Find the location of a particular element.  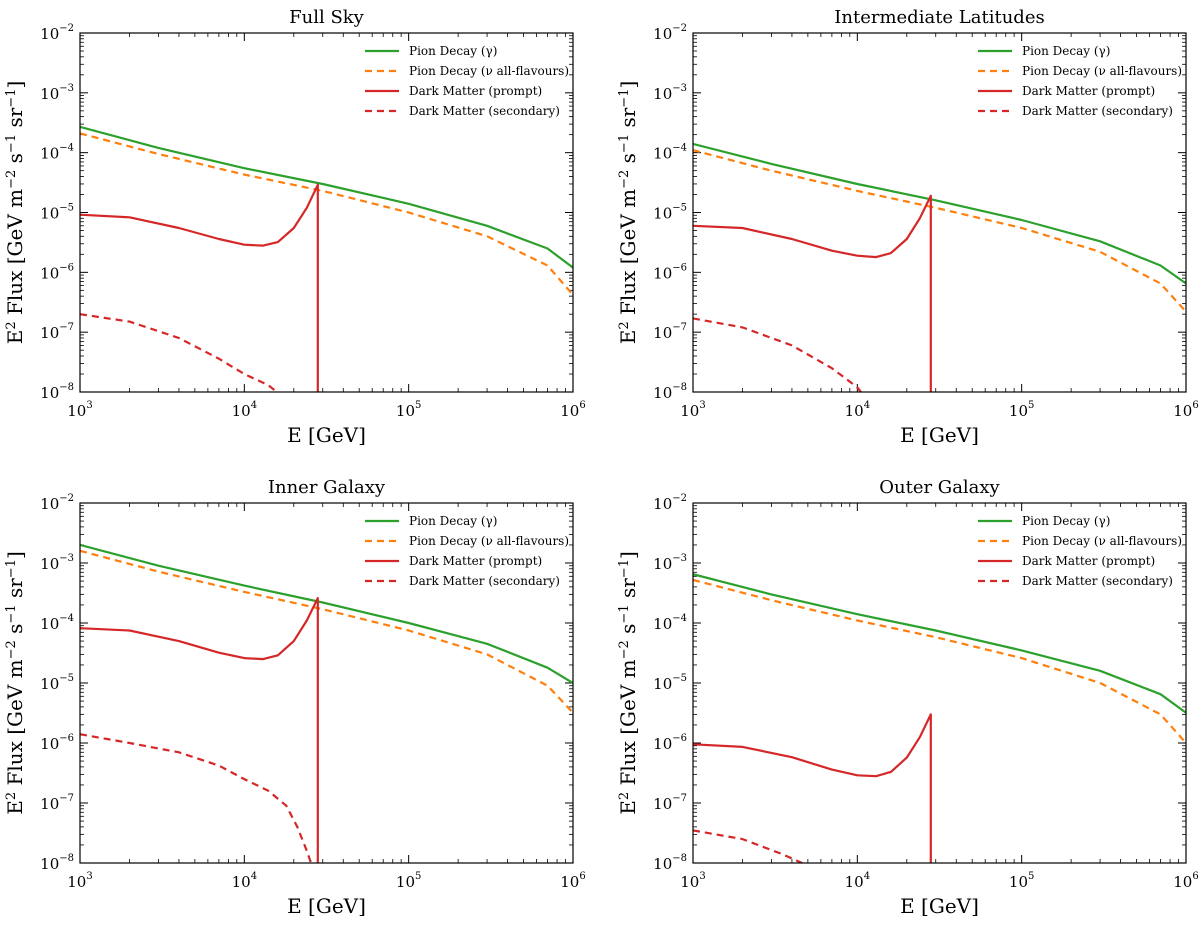

chart-title: Outer Galaxy is located at coordinates (939, 487).